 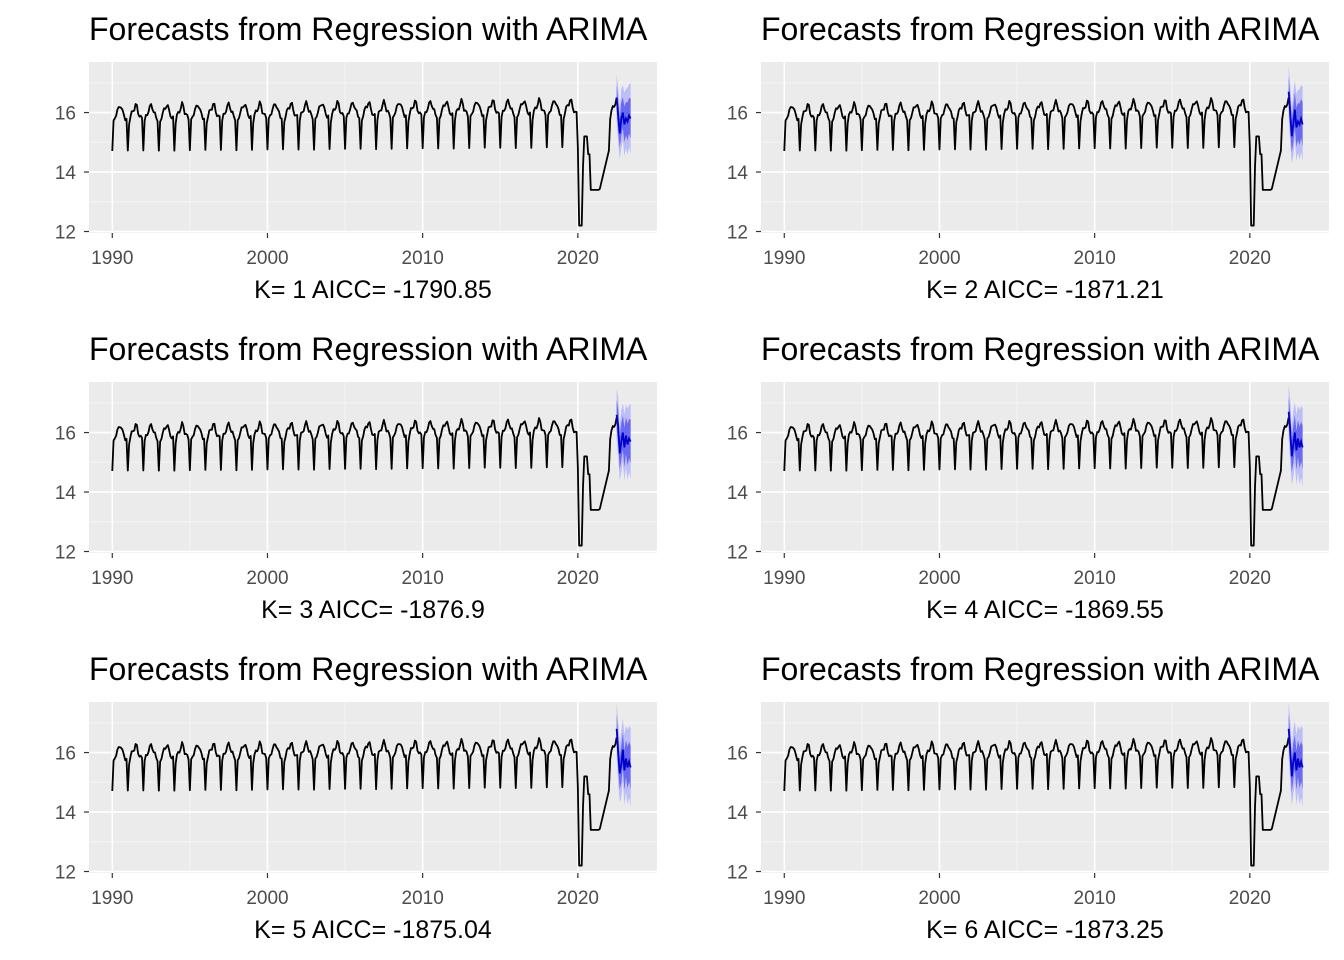 What do you see at coordinates (373, 290) in the screenshot?
I see `x-axis-label: K= 1 AICC= -1790.85` at bounding box center [373, 290].